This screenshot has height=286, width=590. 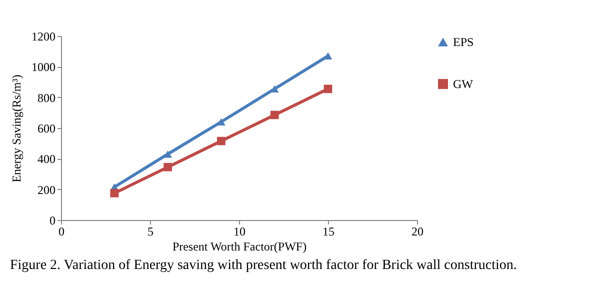 What do you see at coordinates (263, 266) in the screenshot?
I see `caption: Figure 2. Variation of Energy saving with present worth factor for Brick wall construction.` at bounding box center [263, 266].